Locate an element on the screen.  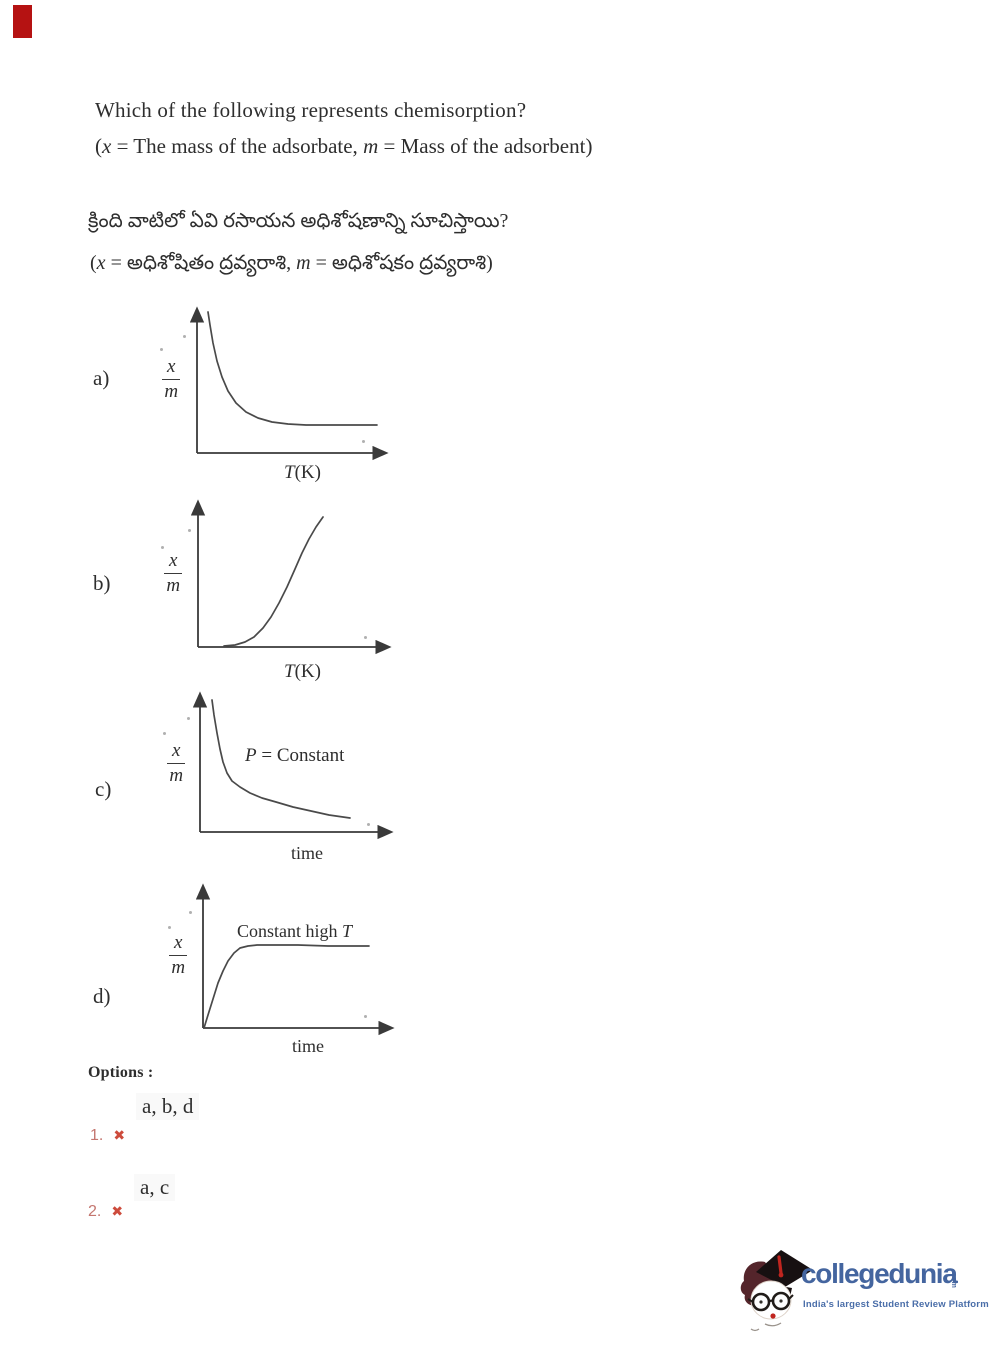
graph-d-y-axis-label: x m is located at coordinates (178, 955).